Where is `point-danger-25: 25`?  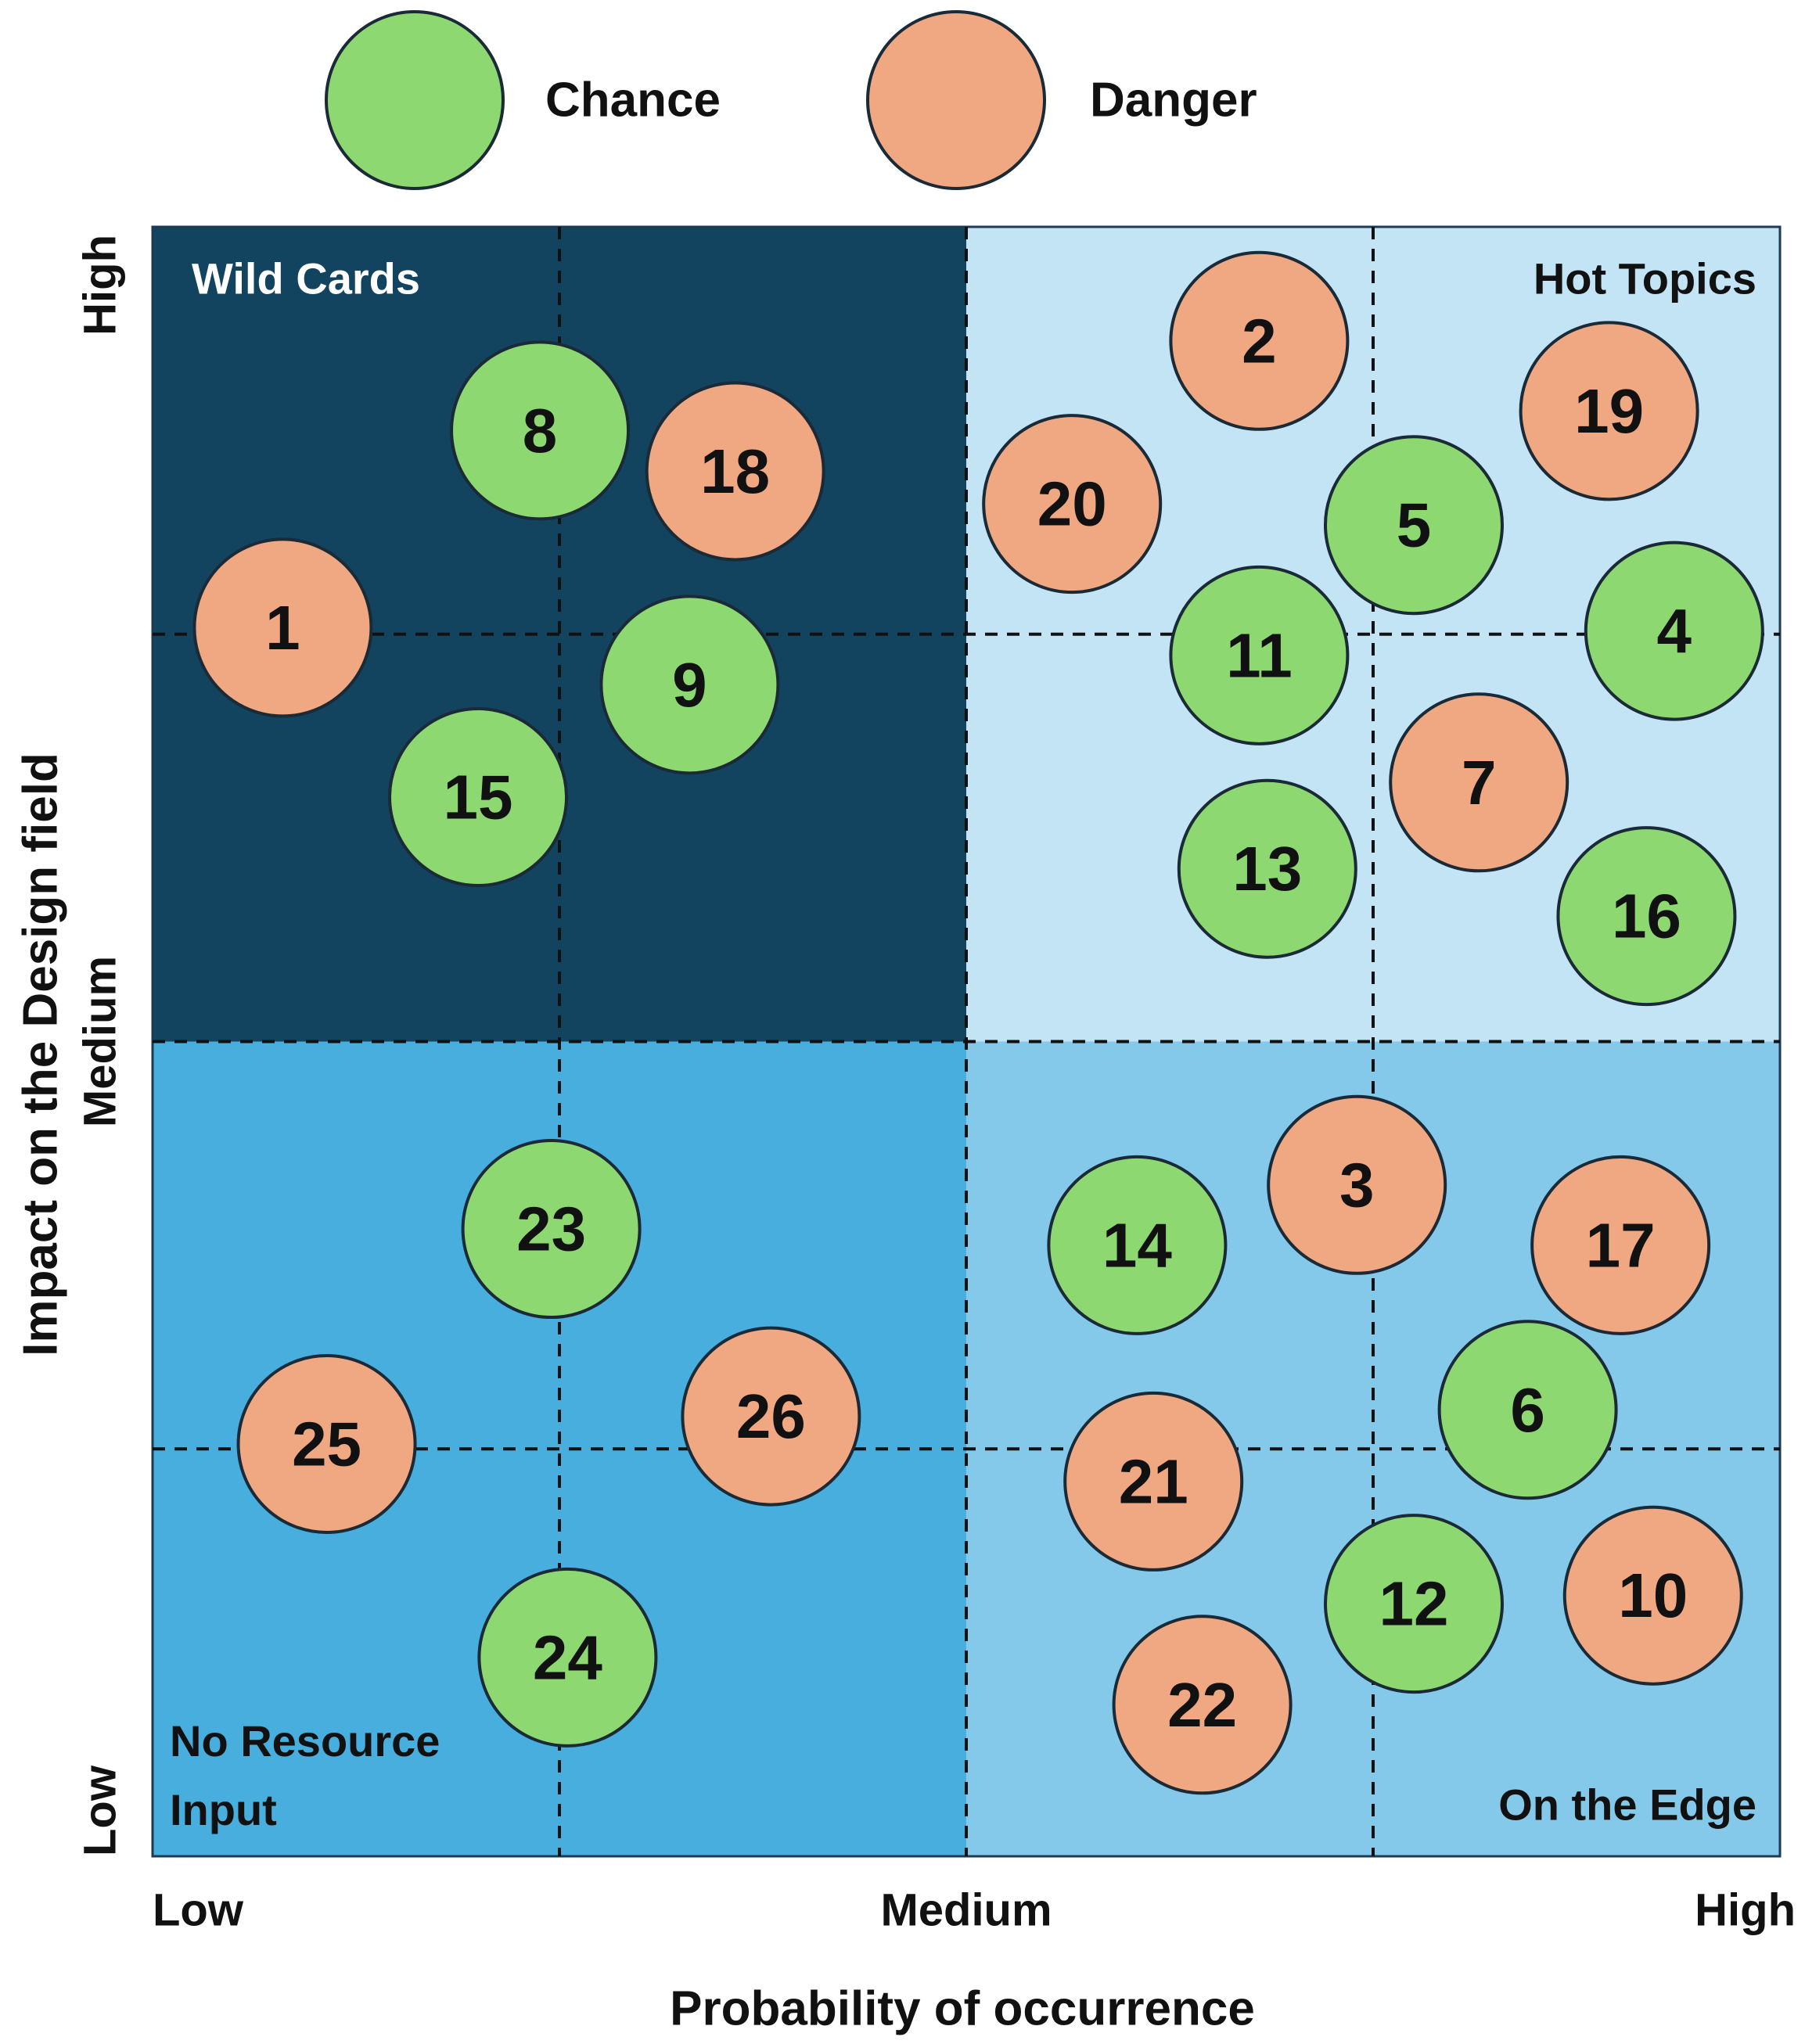
point-danger-25: 25 is located at coordinates (326, 1444).